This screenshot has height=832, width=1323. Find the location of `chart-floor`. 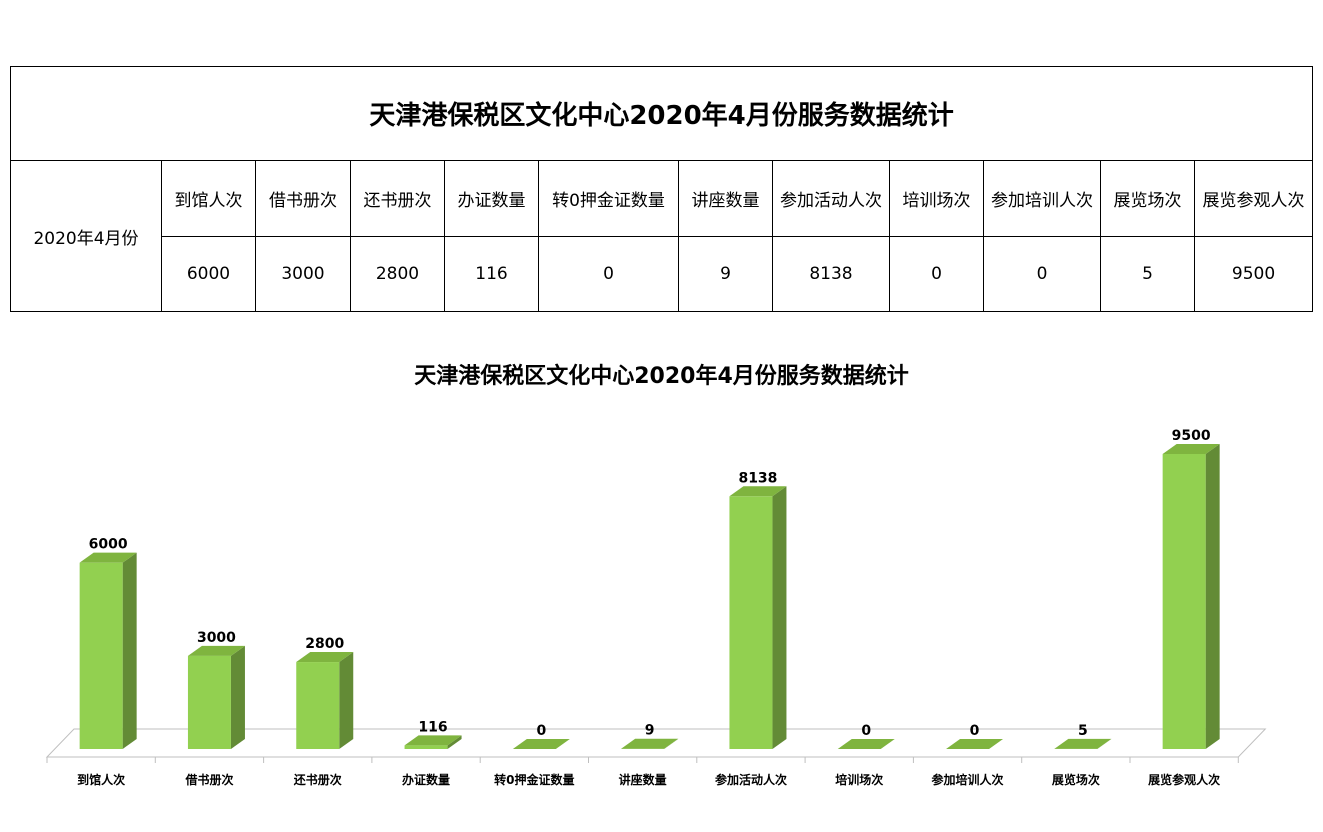

chart-floor is located at coordinates (656, 743).